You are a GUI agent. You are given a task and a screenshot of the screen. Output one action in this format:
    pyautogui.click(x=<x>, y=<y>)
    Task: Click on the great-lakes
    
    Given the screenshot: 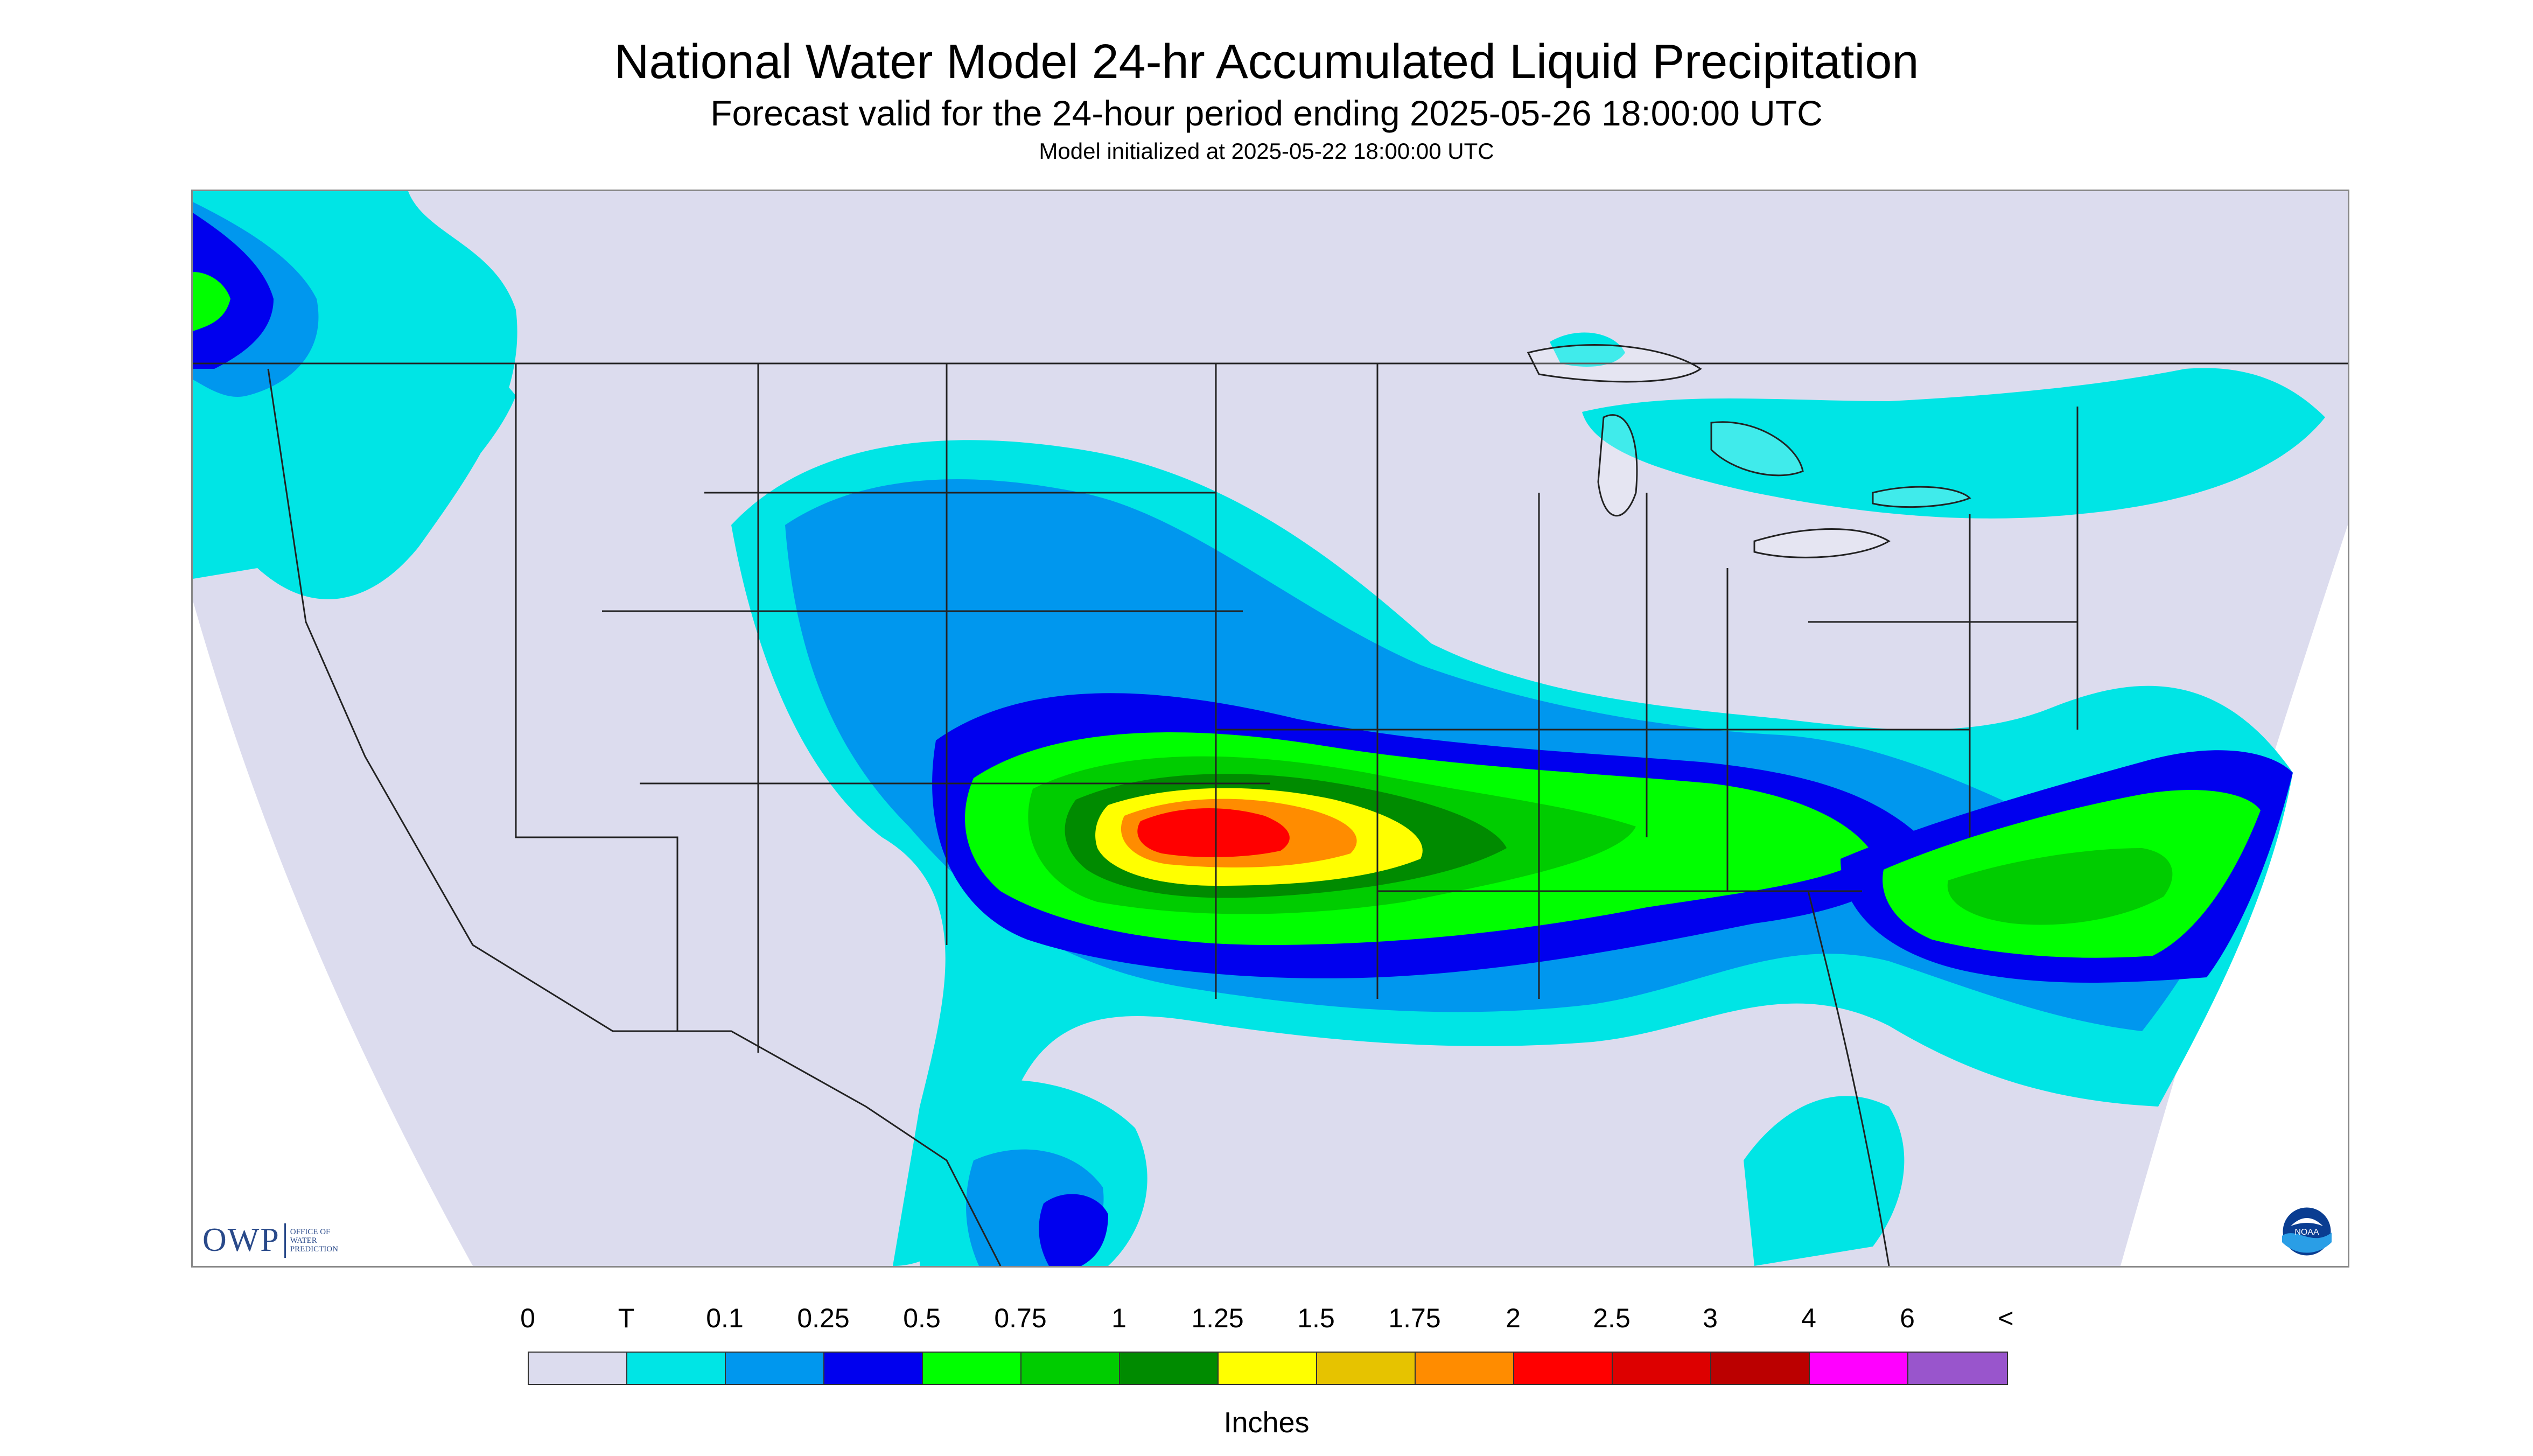 What is the action you would take?
    pyautogui.click(x=1749, y=451)
    